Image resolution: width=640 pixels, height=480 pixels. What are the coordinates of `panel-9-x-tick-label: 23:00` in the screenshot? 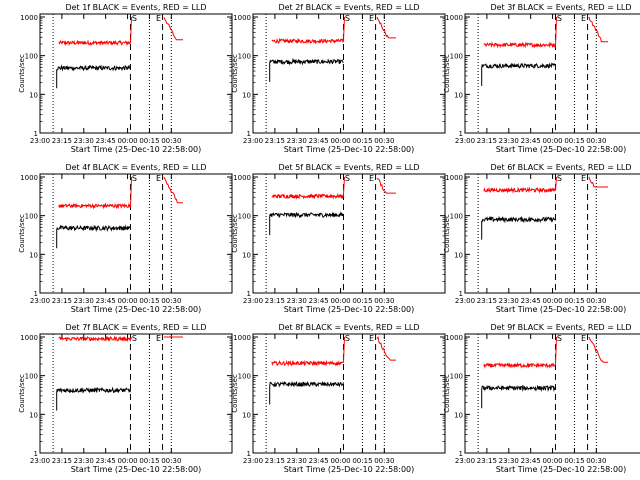 It's located at (465, 461).